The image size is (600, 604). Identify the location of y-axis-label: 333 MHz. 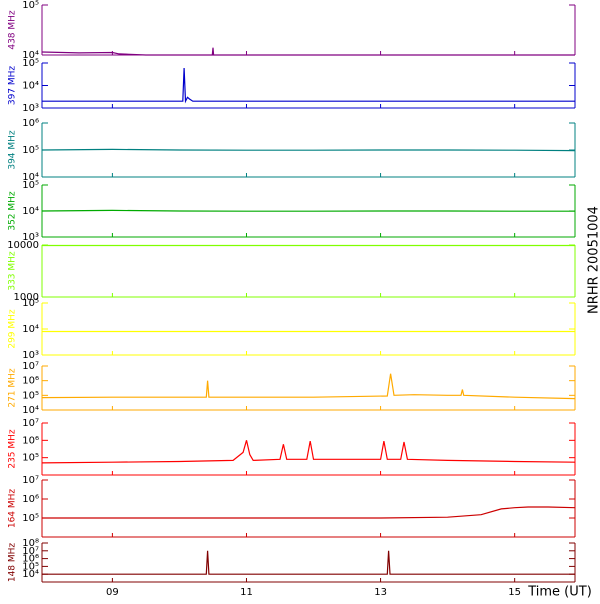
(13, 271).